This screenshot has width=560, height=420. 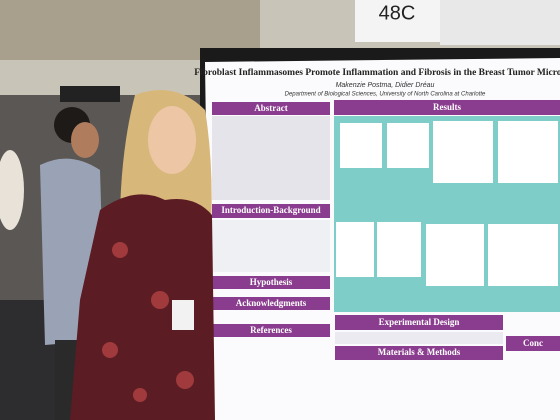 What do you see at coordinates (172, 140) in the screenshot?
I see `face` at bounding box center [172, 140].